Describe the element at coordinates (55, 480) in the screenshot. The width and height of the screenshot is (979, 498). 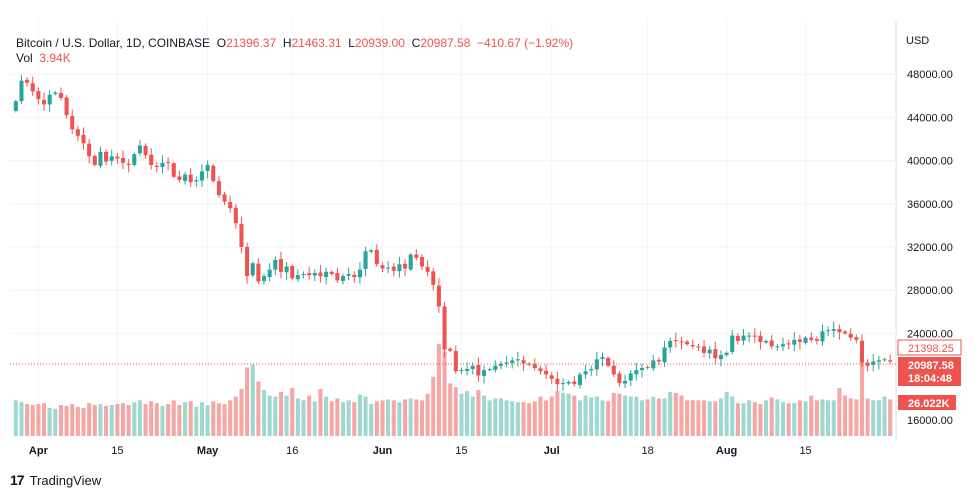
I see `tradingview-brand: 17 TradingView` at that location.